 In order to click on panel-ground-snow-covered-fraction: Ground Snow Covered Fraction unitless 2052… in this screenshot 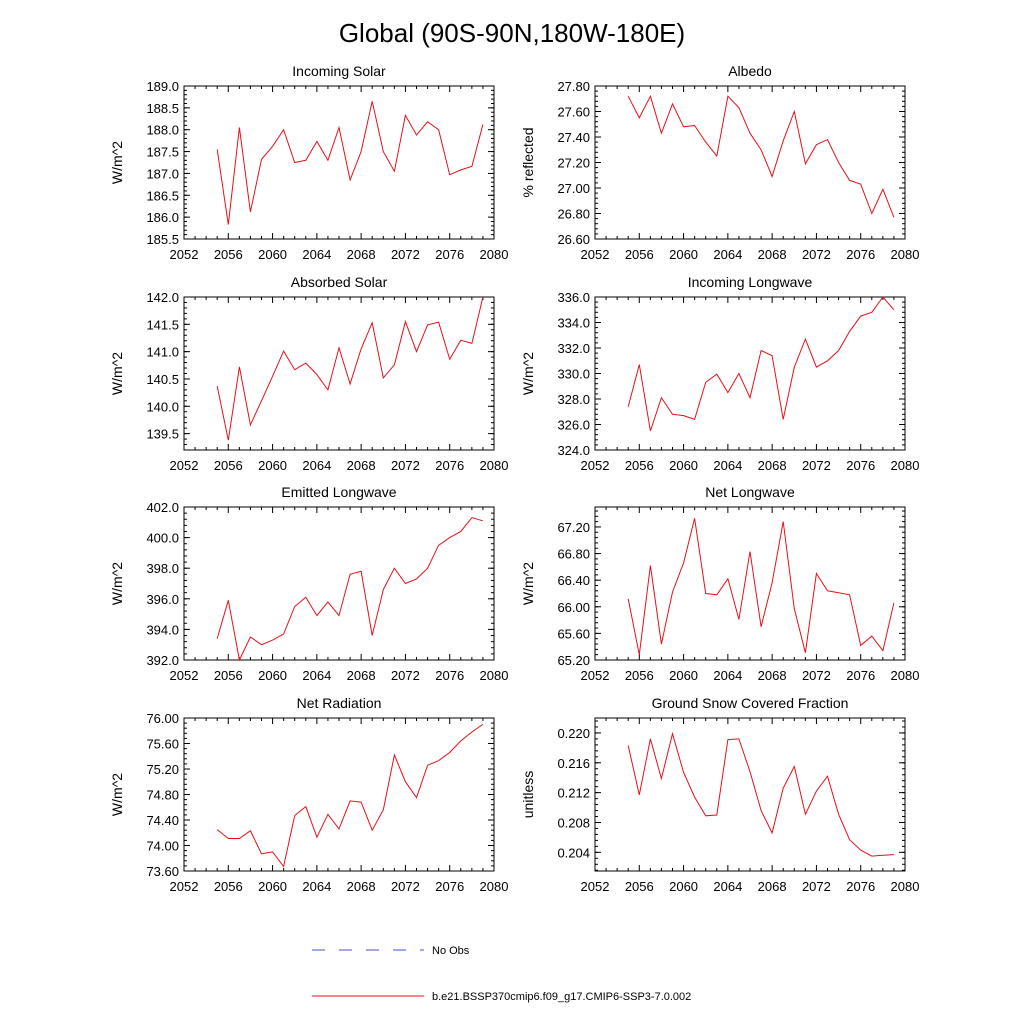, I will do `click(719, 794)`.